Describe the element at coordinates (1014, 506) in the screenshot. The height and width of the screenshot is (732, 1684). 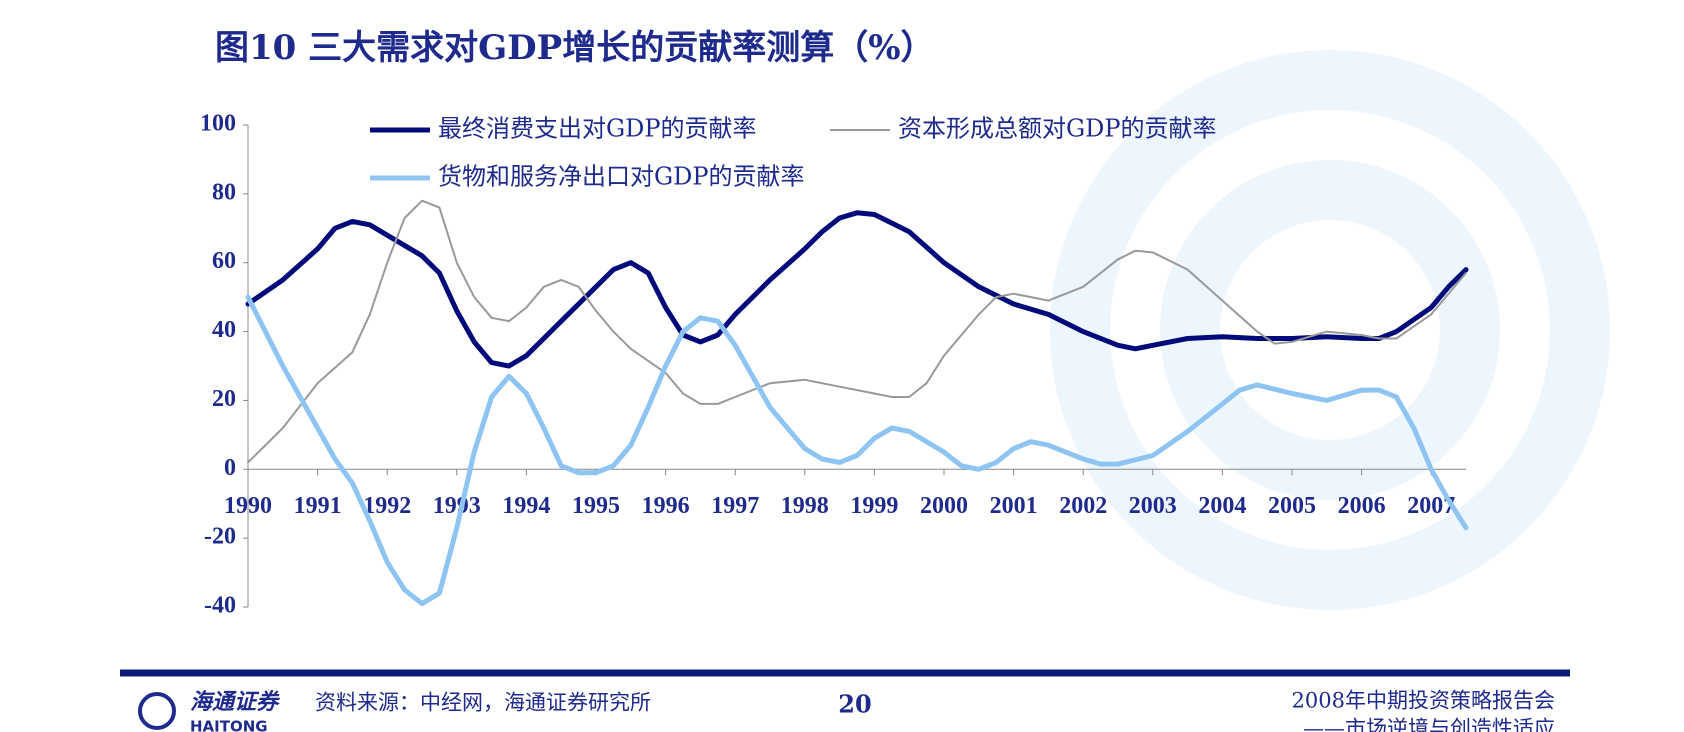
I see `x-tick-label: 2001` at that location.